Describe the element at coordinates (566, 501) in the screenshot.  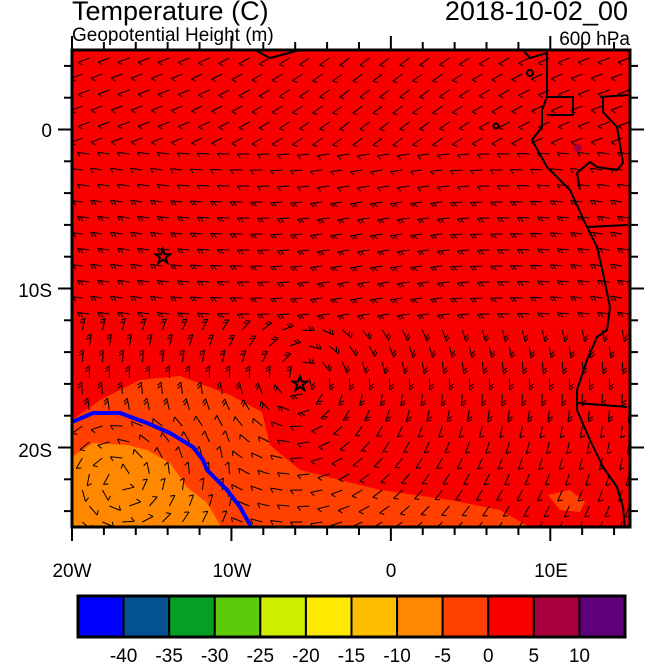
I see `temperature-fill-minus5-0-blob` at that location.